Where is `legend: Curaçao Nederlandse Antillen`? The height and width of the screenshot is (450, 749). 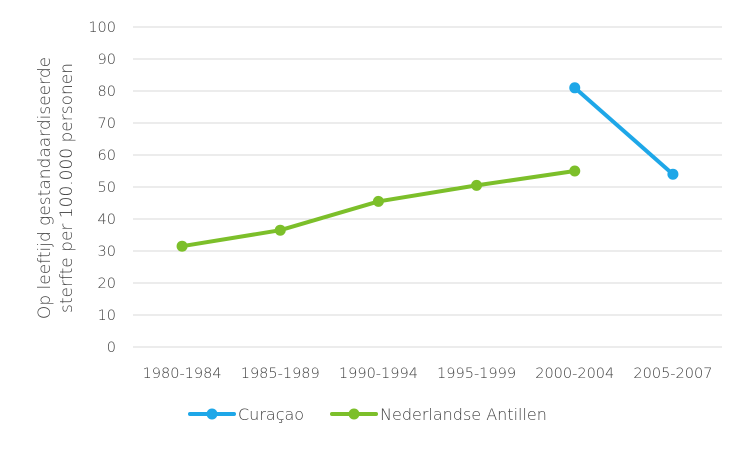 legend: Curaçao Nederlandse Antillen is located at coordinates (367, 414).